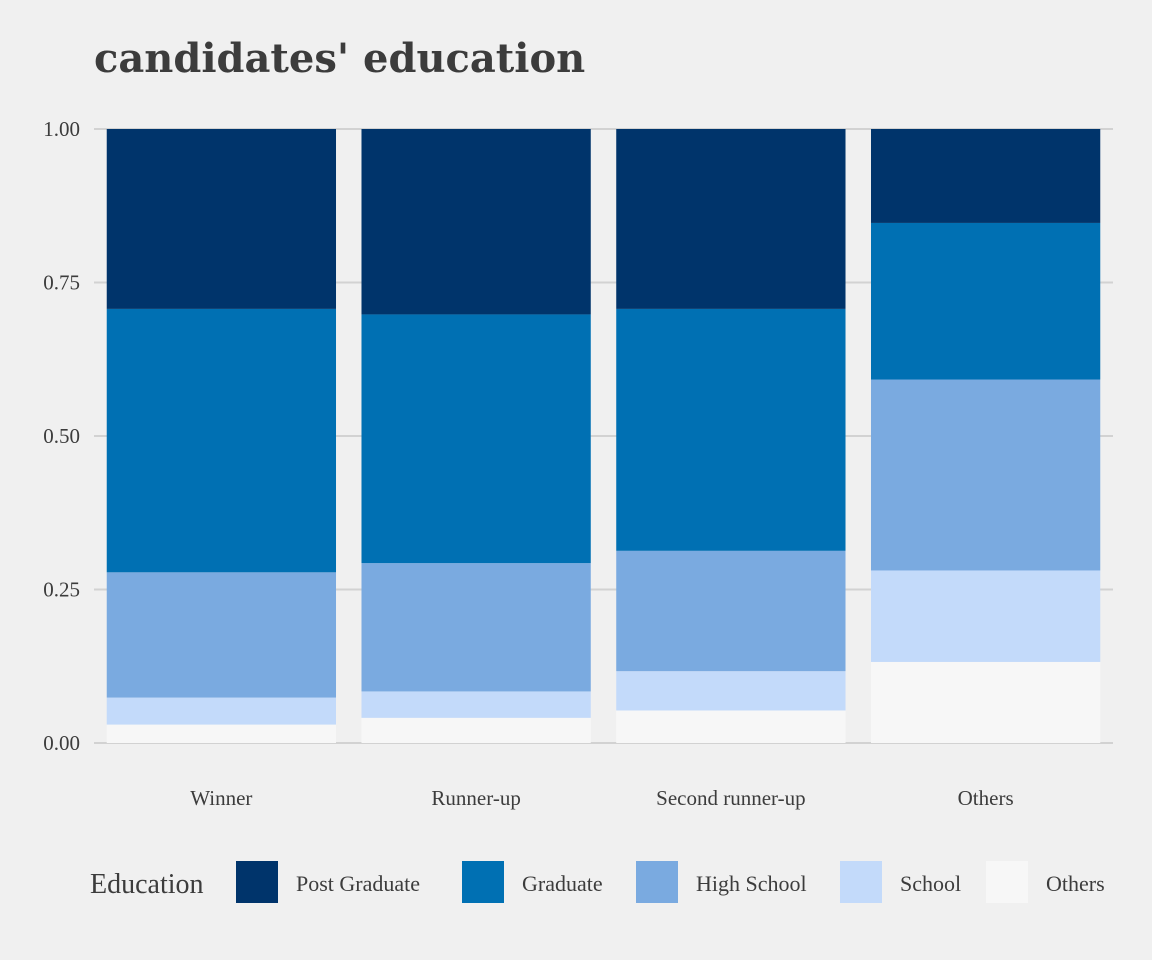  Describe the element at coordinates (221, 798) in the screenshot. I see `x-tick-label: Winner` at that location.